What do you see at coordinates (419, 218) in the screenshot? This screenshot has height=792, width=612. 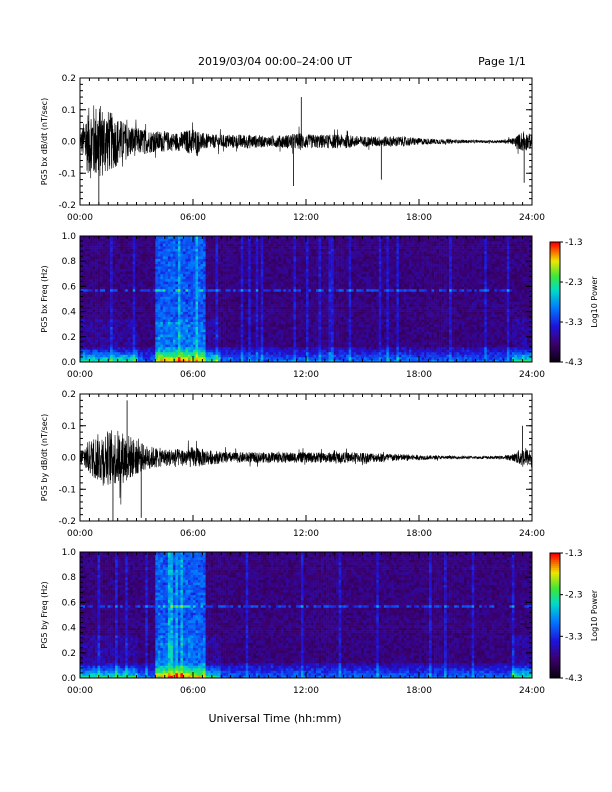 I see `x-tick-label: 18:00` at bounding box center [419, 218].